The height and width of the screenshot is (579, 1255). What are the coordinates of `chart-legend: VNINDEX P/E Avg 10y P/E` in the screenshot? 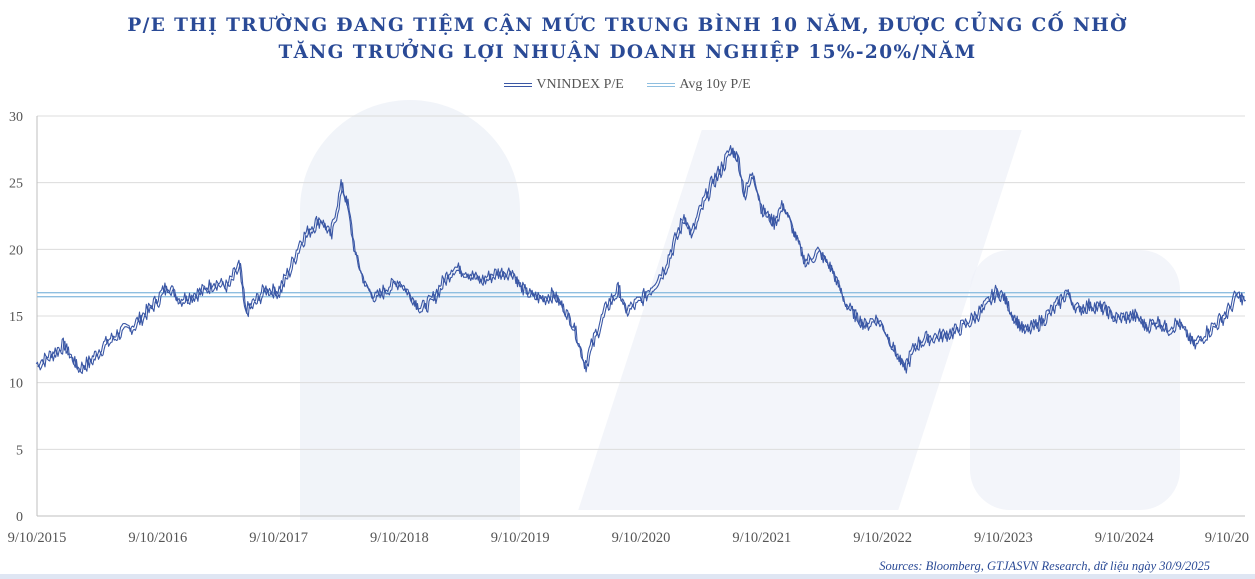 It's located at (627, 85).